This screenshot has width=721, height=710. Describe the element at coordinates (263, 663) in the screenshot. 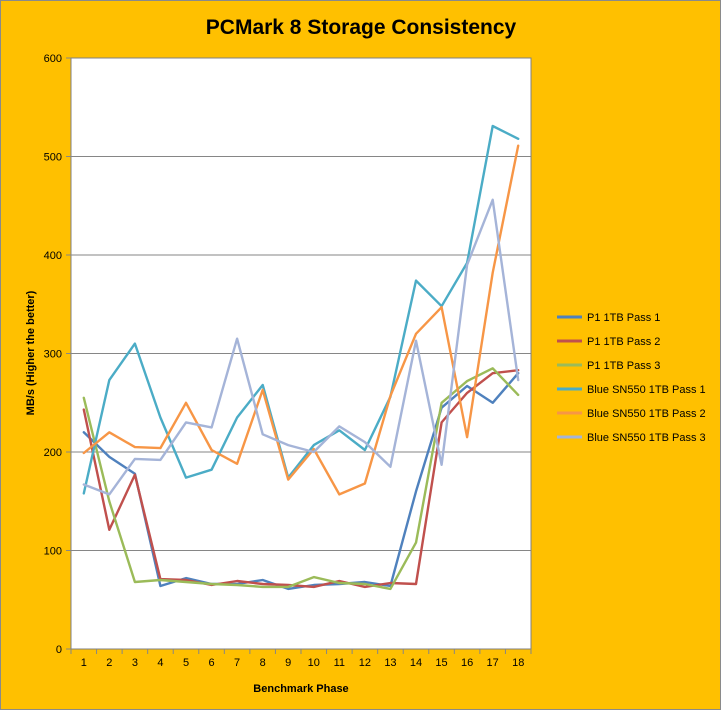

I see `x-tick-label: 8` at that location.